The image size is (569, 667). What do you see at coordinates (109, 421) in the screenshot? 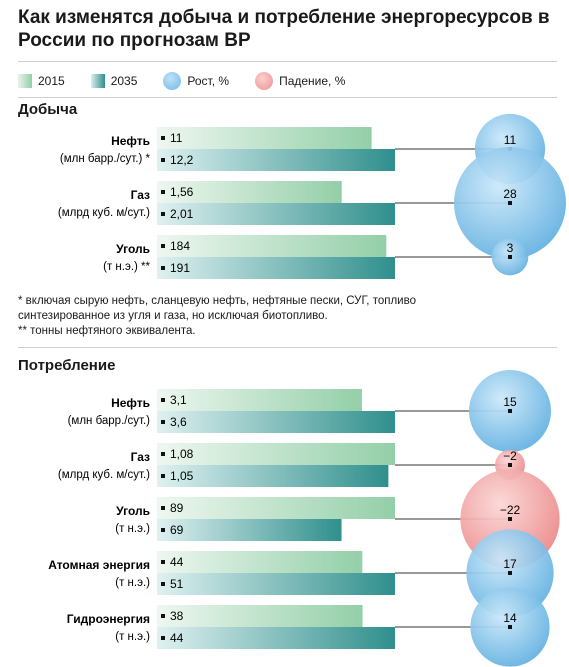
I see `row-unit: (млн барр./сут.)` at bounding box center [109, 421].